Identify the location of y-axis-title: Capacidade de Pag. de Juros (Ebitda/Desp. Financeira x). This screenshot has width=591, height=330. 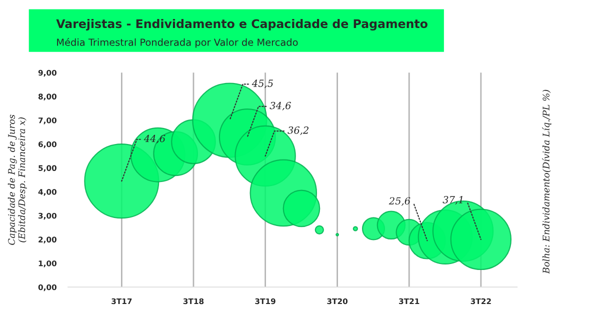
(17, 179).